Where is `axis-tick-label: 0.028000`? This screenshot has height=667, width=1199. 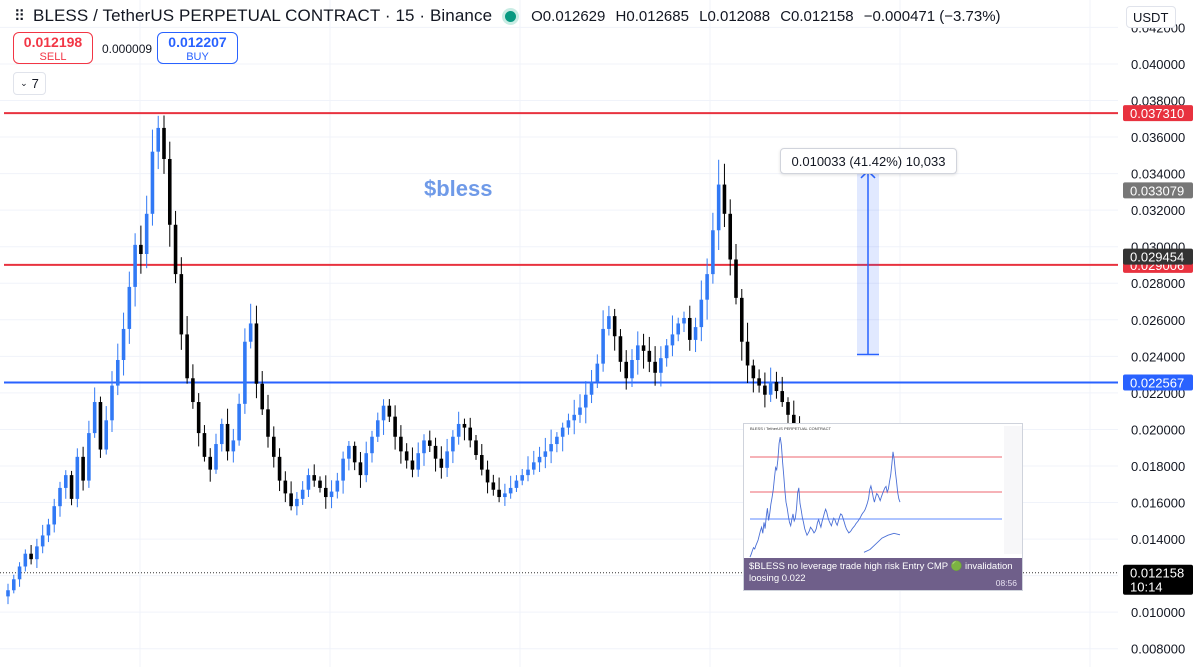
axis-tick-label: 0.028000 is located at coordinates (1158, 283).